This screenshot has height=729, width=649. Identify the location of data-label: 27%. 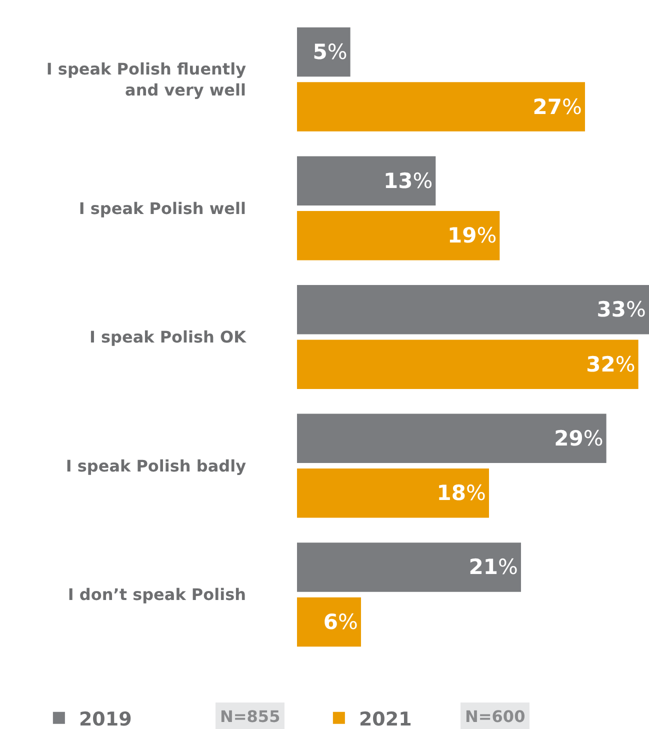
(557, 106).